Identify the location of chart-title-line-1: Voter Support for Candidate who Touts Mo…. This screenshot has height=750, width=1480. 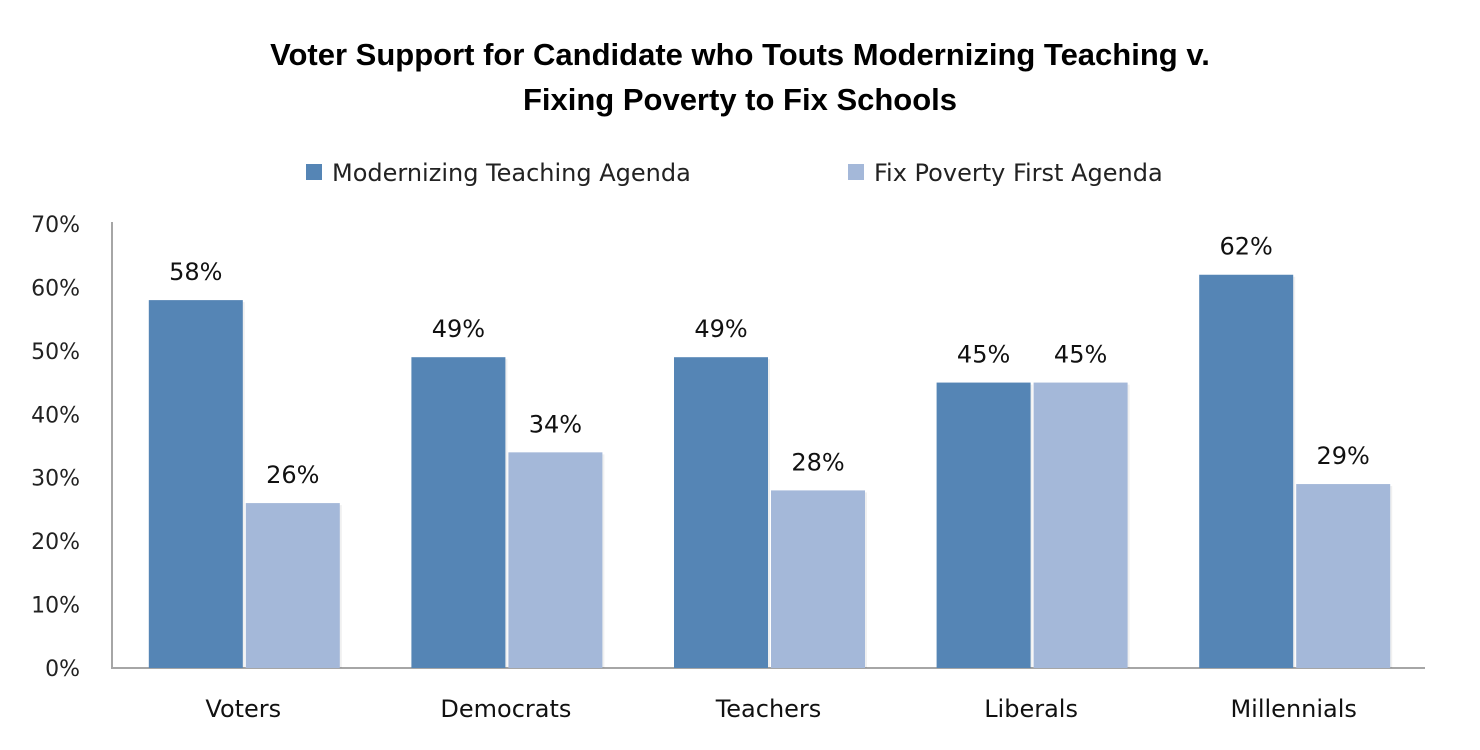
(740, 54).